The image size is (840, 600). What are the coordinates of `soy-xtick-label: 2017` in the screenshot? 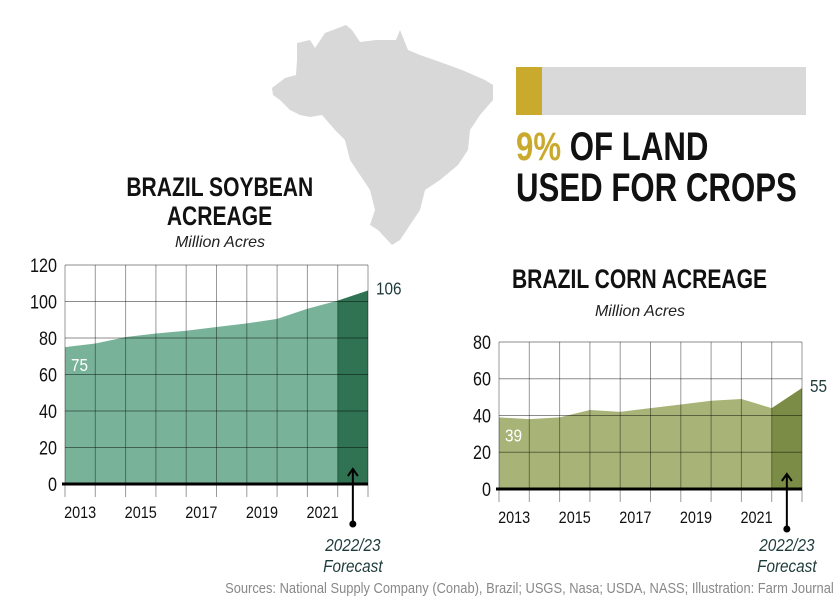 It's located at (201, 513).